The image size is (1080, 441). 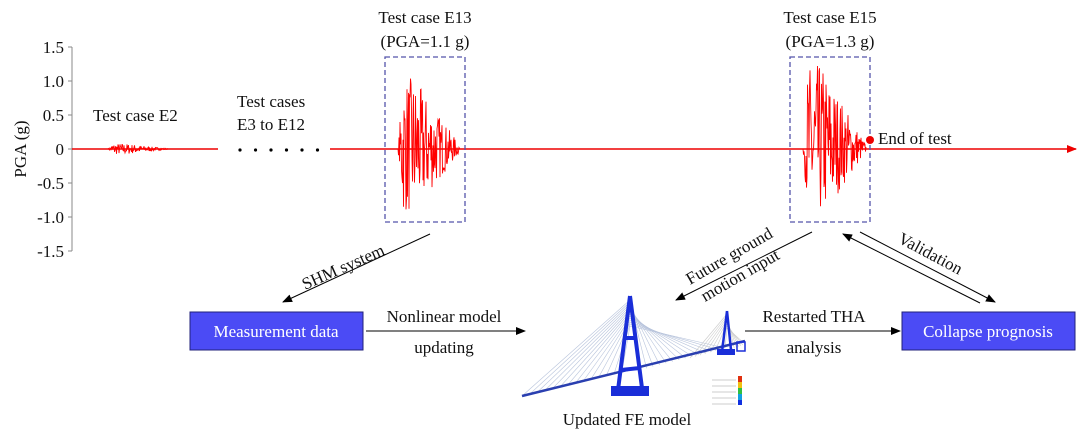 I want to click on e13-signal, so click(x=429, y=144).